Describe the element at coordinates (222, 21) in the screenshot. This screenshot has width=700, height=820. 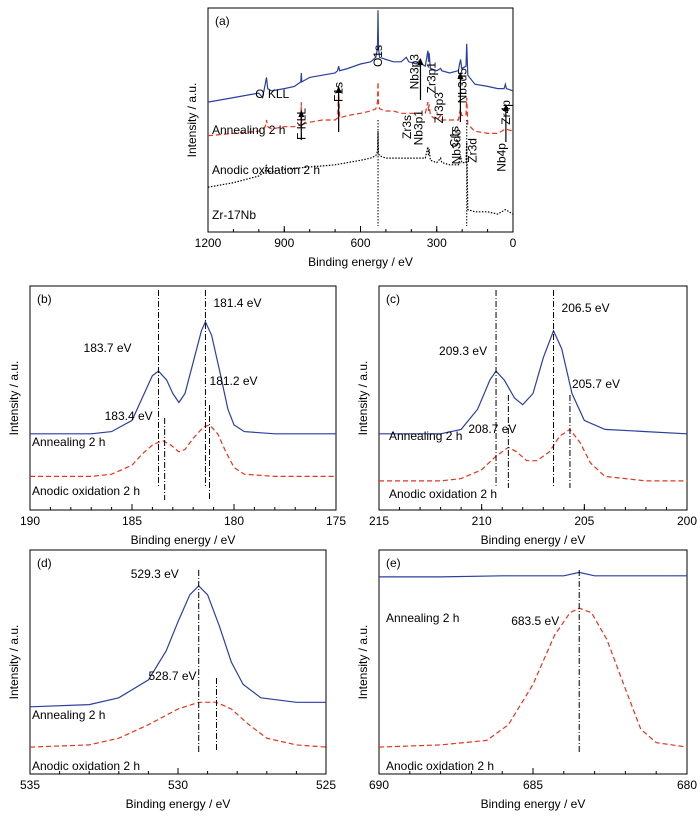
I see `panel-letter: (a)` at that location.